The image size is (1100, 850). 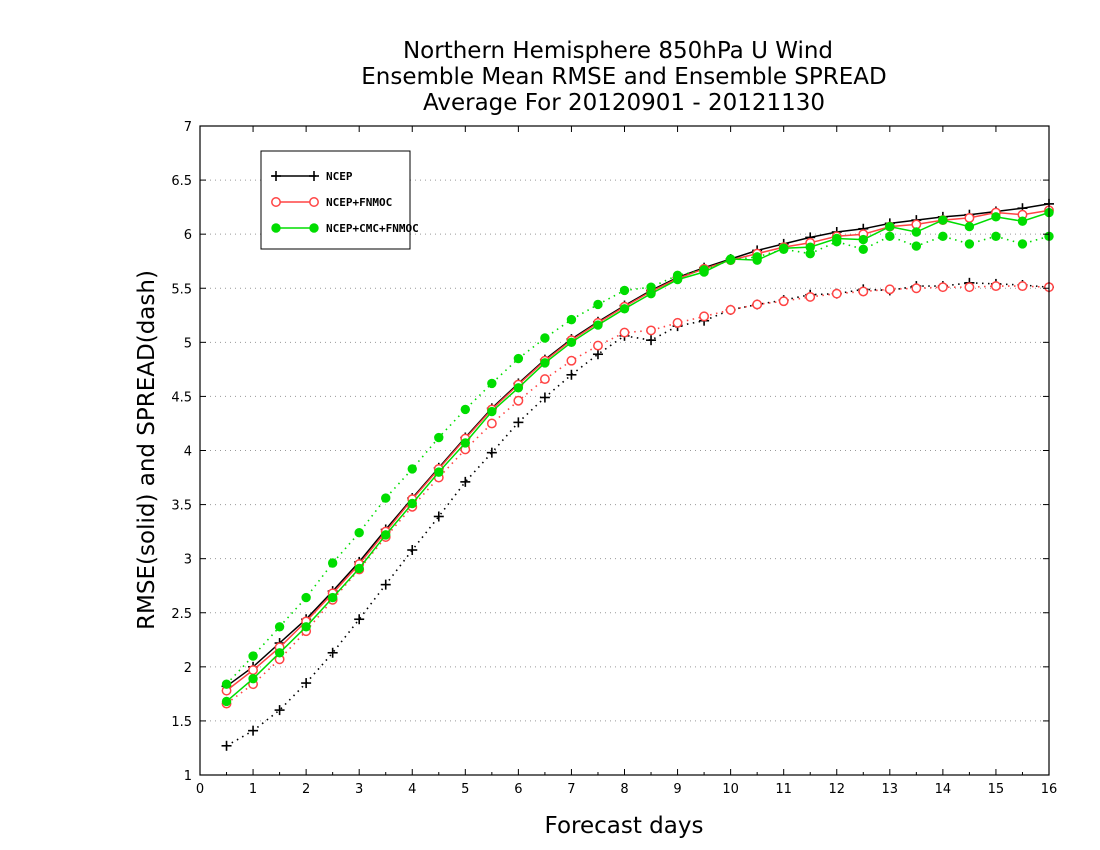 What do you see at coordinates (372, 228) in the screenshot?
I see `legend-label-2: NCEP+CMC+FNMOC` at bounding box center [372, 228].